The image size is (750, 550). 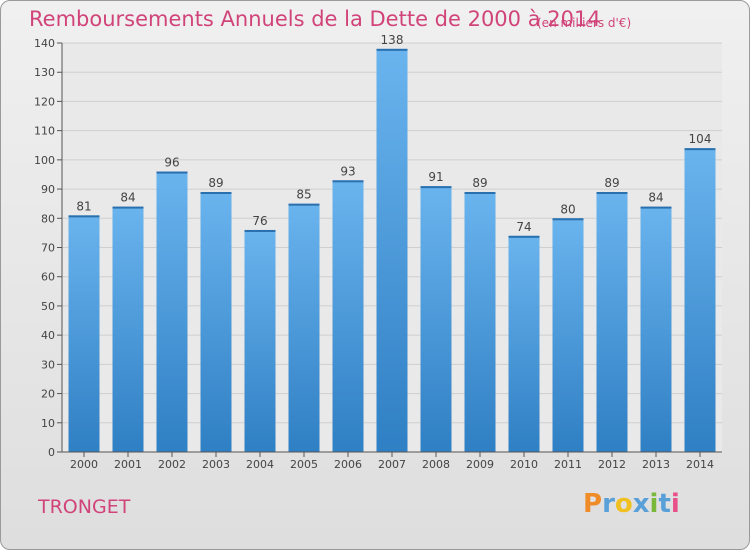 What do you see at coordinates (51, 452) in the screenshot?
I see `y-tick-label: 0` at bounding box center [51, 452].